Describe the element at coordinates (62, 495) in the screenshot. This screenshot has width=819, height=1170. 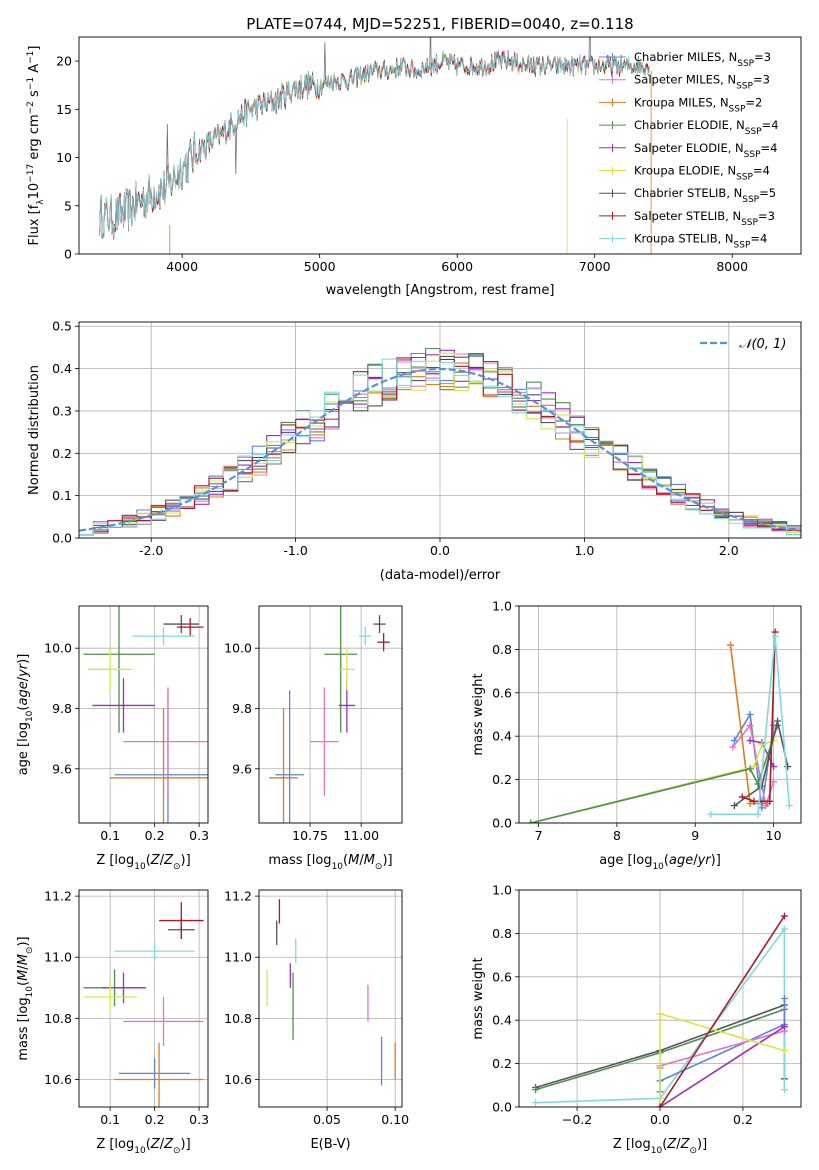
I see `y-tick-label: 0.1` at that location.